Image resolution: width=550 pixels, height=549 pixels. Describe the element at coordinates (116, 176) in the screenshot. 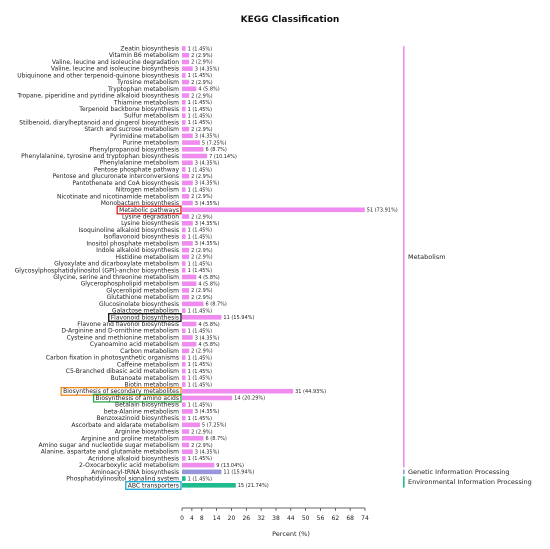

I see `category-label: Pentose and glucuronate interconversions` at that location.